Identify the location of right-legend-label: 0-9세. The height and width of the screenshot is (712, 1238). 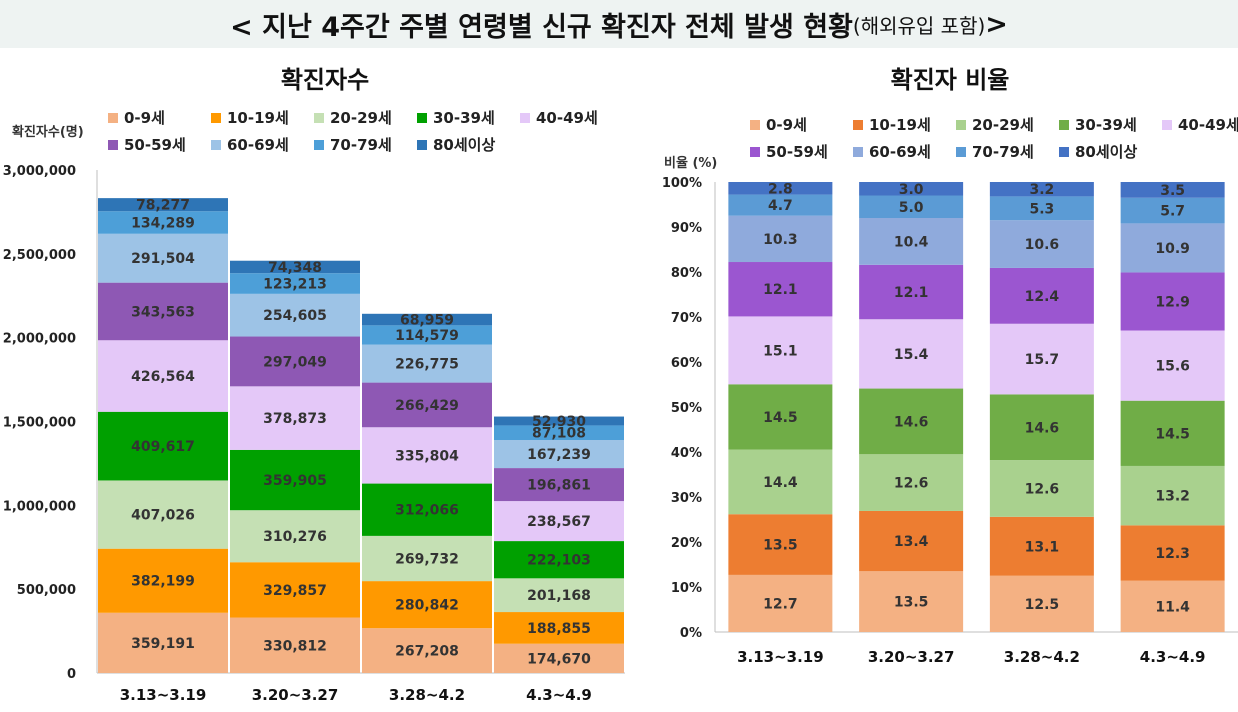
(786, 125).